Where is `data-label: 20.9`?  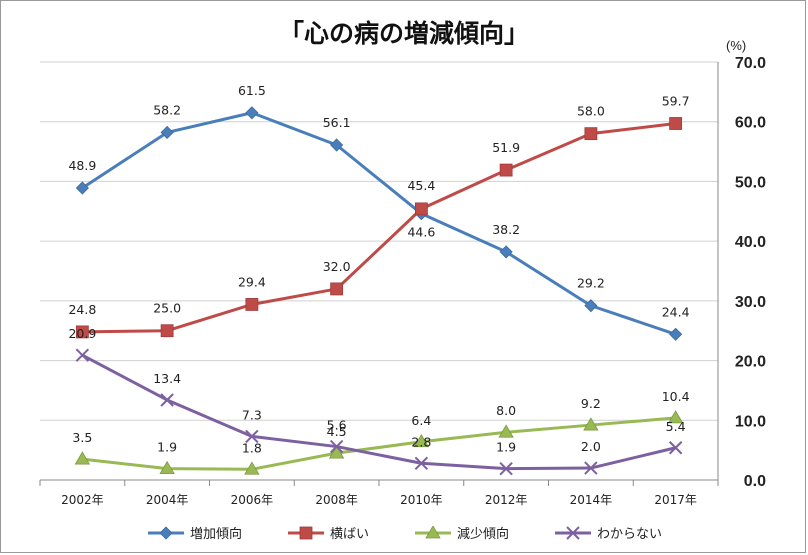
data-label: 20.9 is located at coordinates (82, 333).